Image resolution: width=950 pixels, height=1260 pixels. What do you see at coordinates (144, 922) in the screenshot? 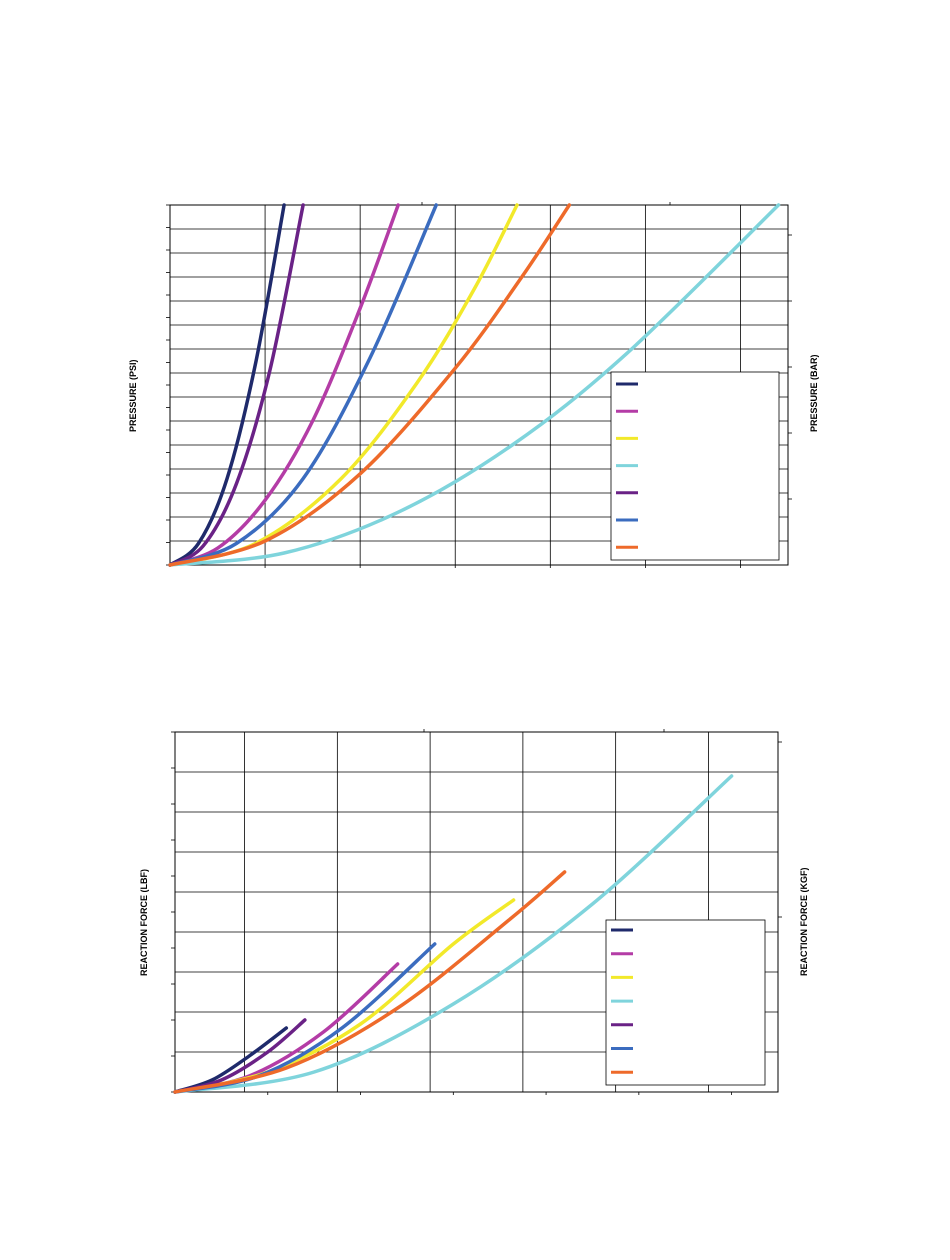
I see `reaction-force-lbf-axis-label: REACTION FORCE (LBF)` at bounding box center [144, 922].